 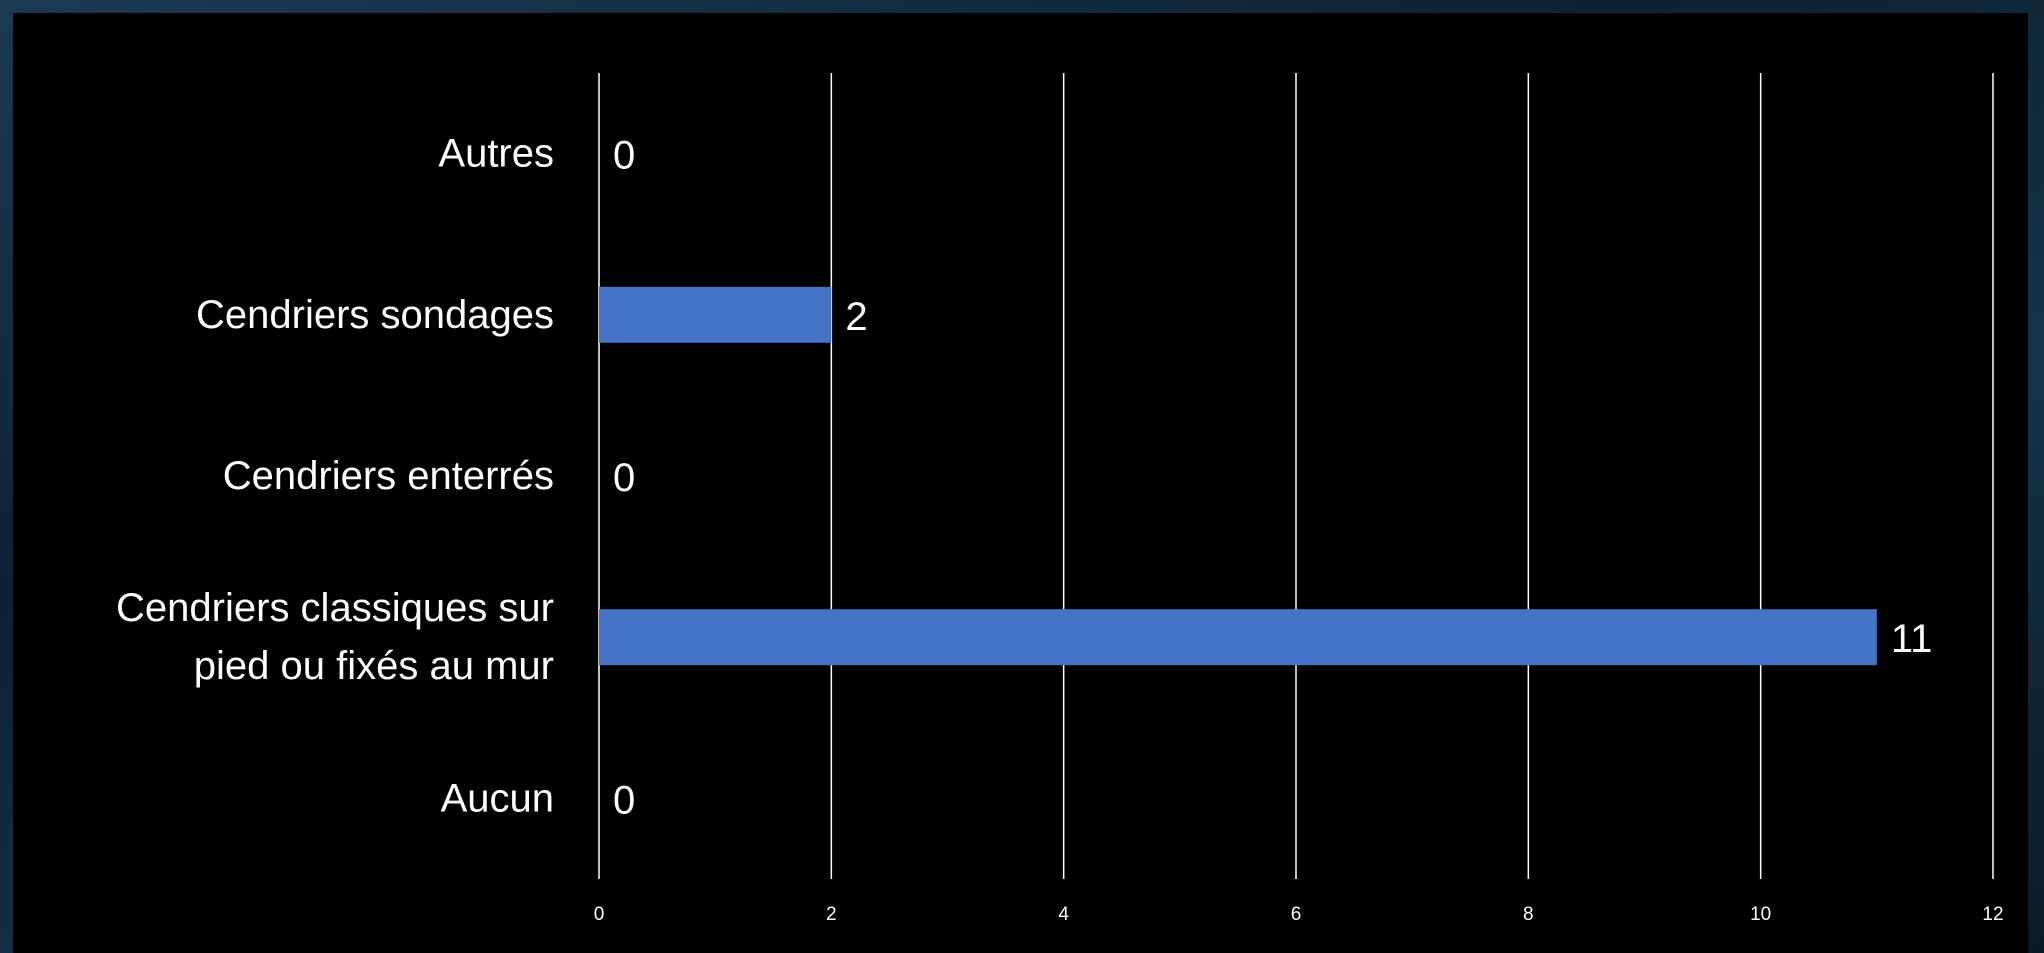 What do you see at coordinates (1760, 914) in the screenshot?
I see `x-tick-label: 10` at bounding box center [1760, 914].